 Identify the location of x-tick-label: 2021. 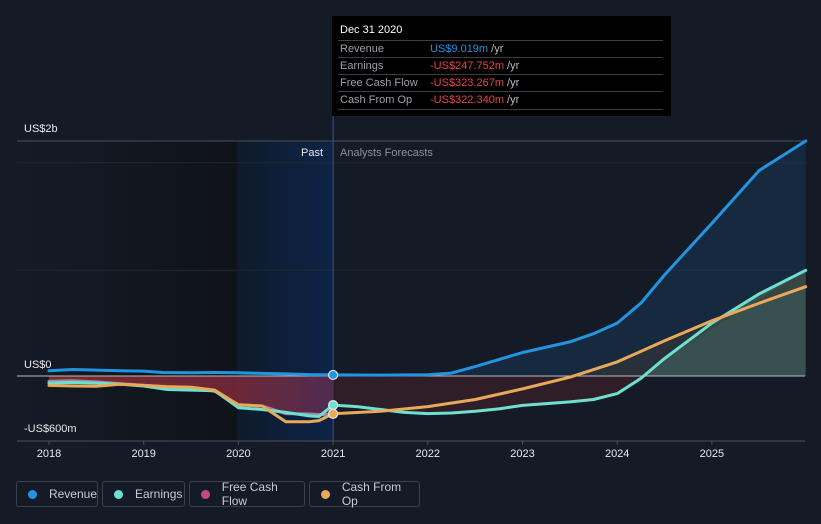
(333, 454).